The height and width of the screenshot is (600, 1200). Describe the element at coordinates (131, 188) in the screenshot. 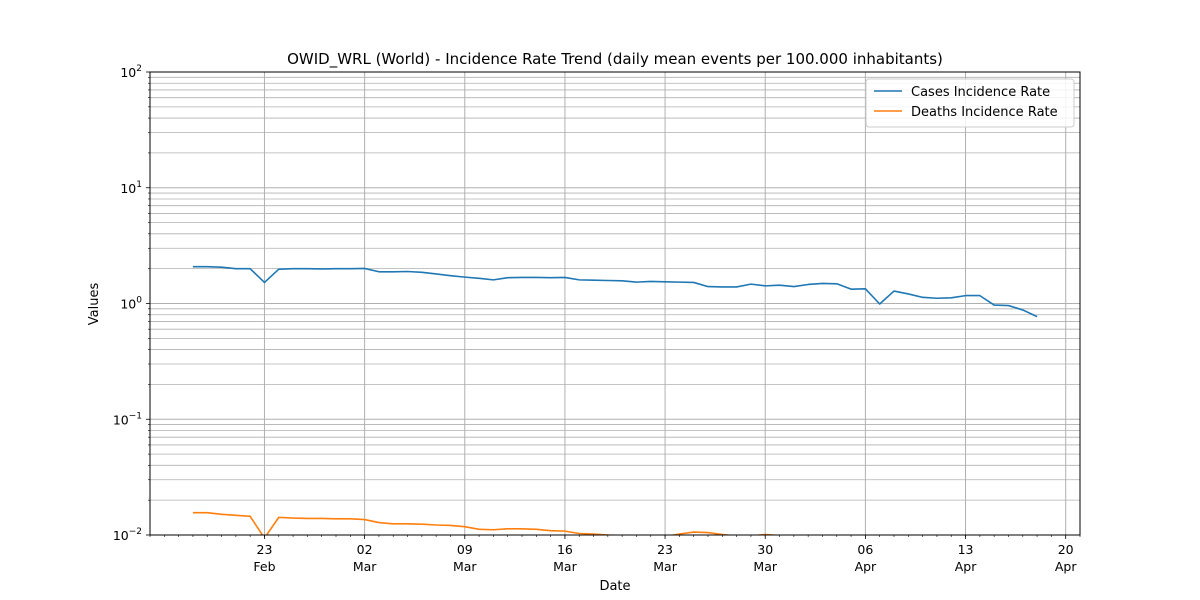

I see `y-tick-label: 10¹` at that location.